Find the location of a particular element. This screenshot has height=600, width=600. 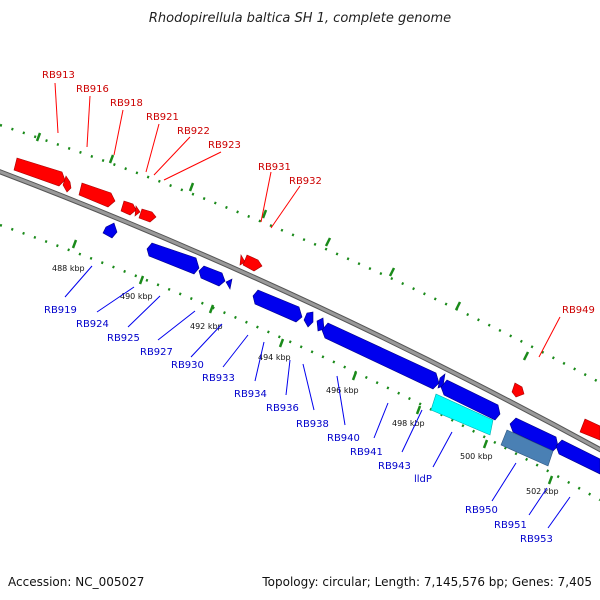

scale-label: 498 kbp is located at coordinates (408, 423).